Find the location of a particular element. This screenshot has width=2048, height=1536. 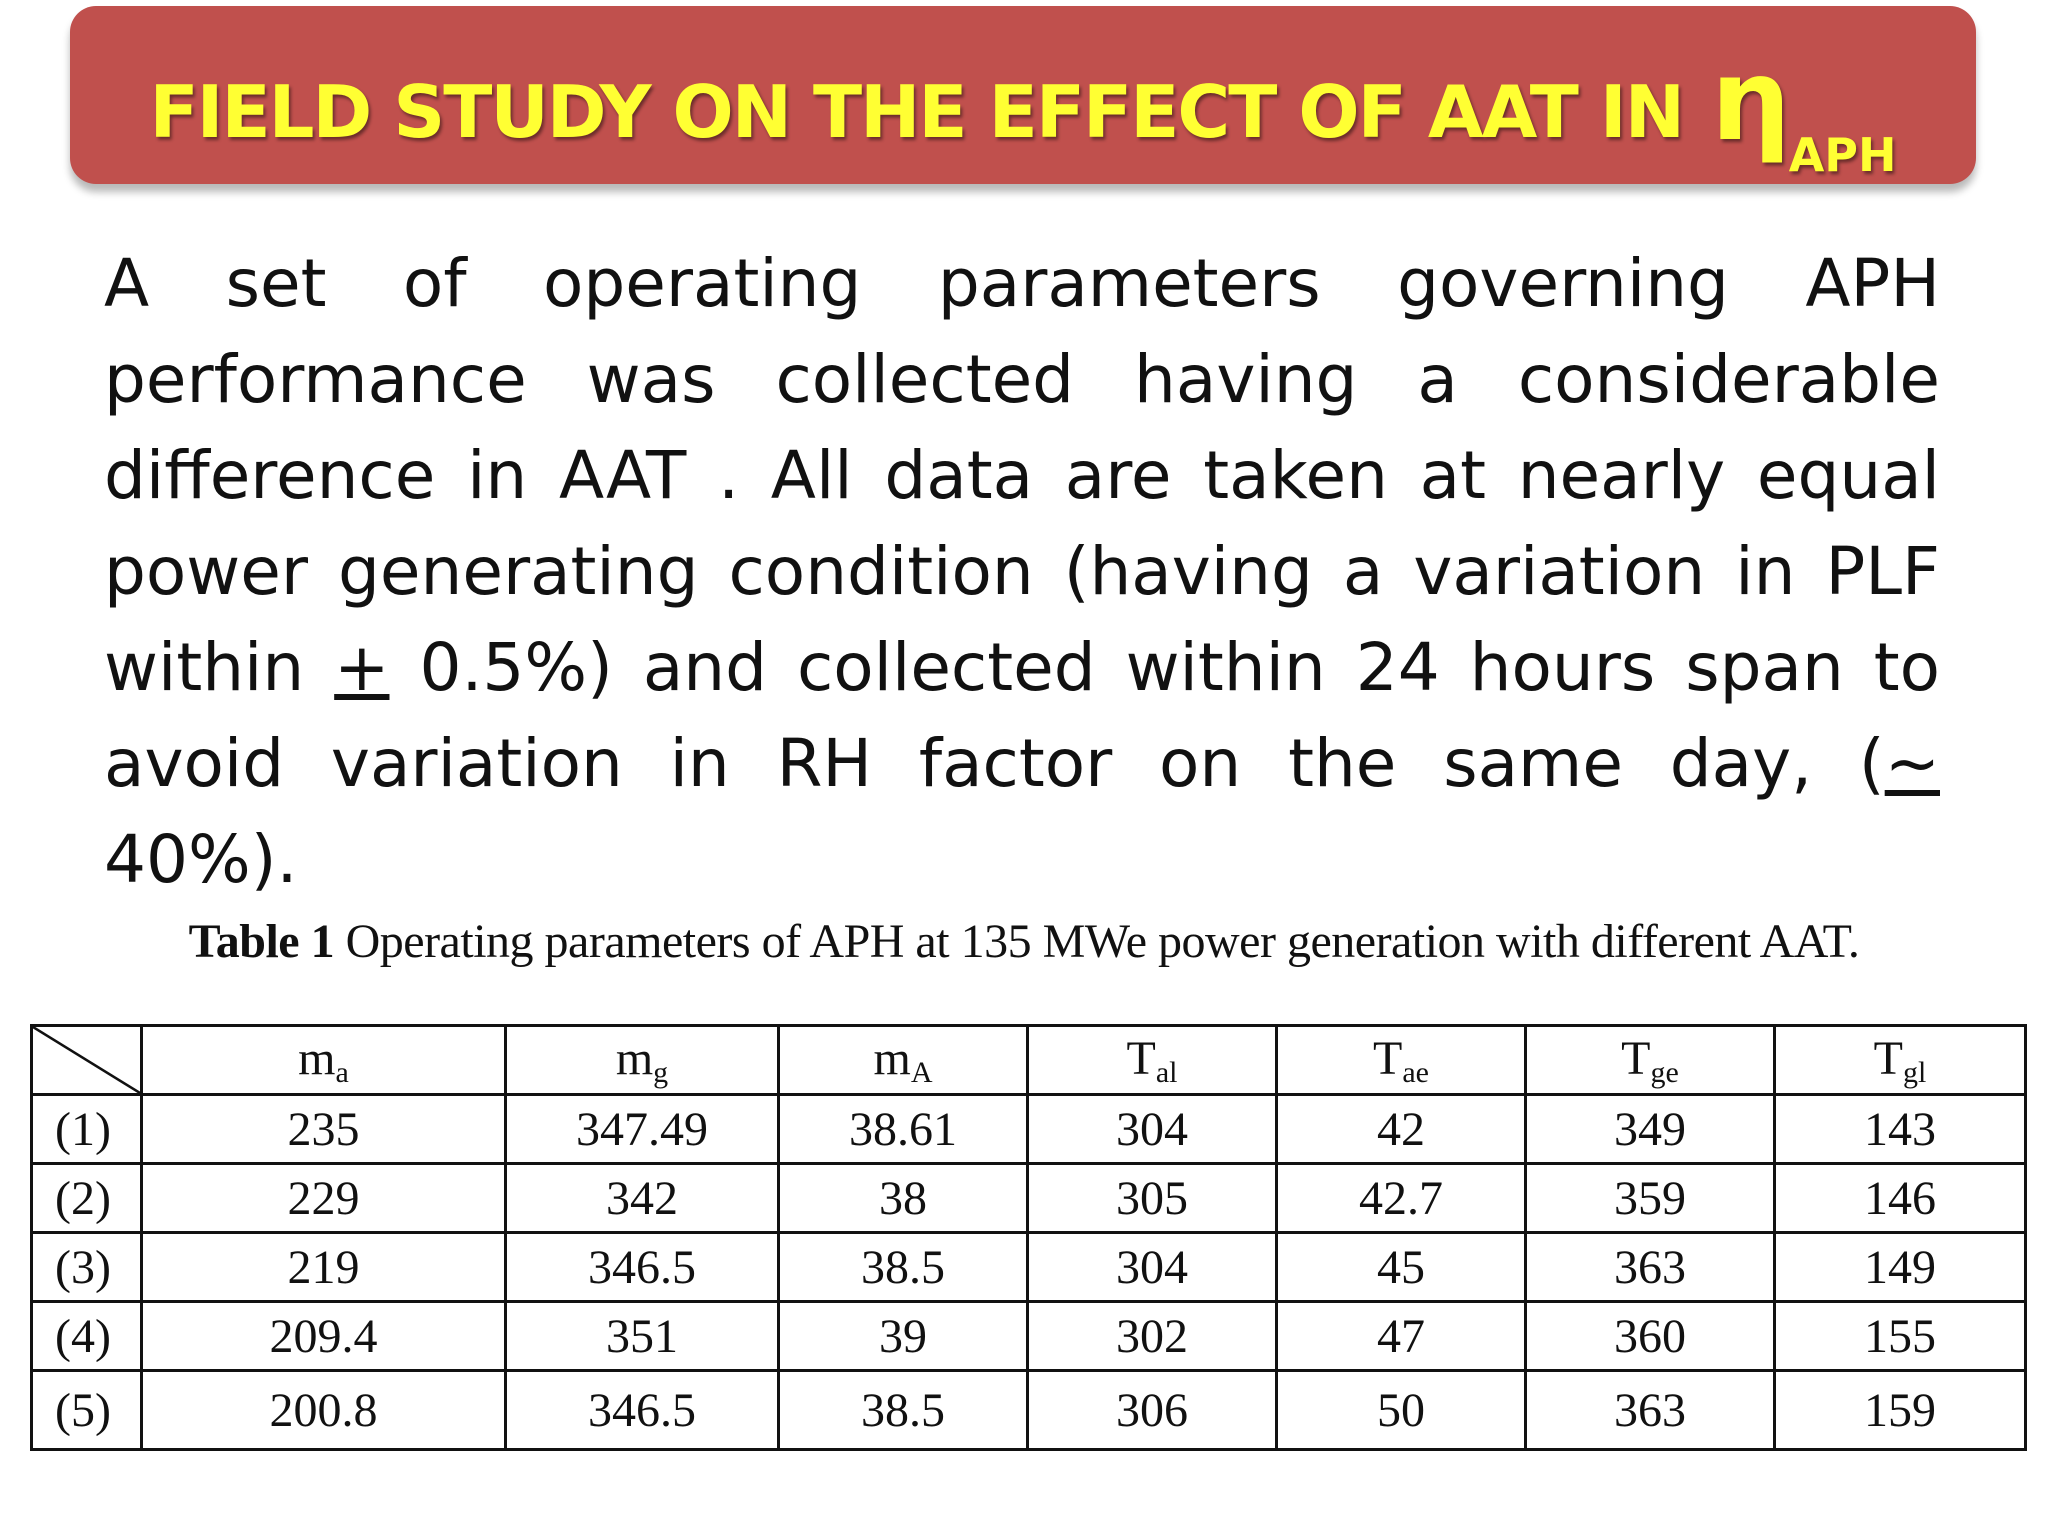

table-row: (1) 235 347.49 38.61 304 42 349 143 is located at coordinates (1028, 1129).